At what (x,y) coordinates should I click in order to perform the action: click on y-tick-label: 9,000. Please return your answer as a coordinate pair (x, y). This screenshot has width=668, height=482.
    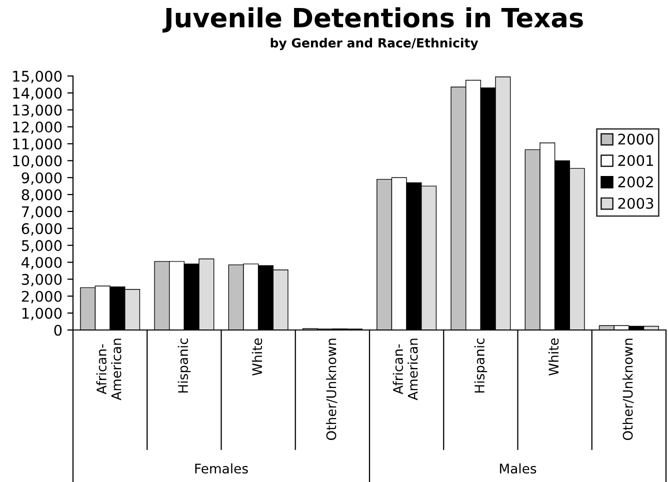
    Looking at the image, I should click on (42, 178).